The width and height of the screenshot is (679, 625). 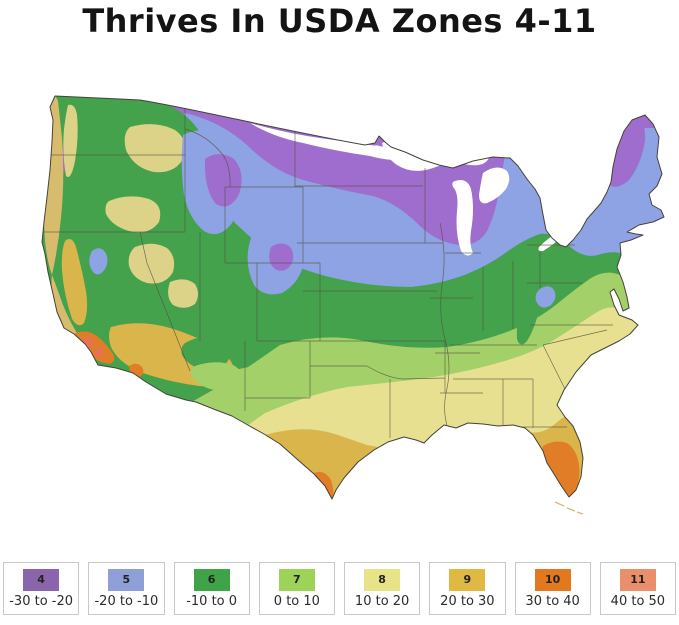 I want to click on legend-item-zone-4: 4 -30 to -20, so click(x=41, y=588).